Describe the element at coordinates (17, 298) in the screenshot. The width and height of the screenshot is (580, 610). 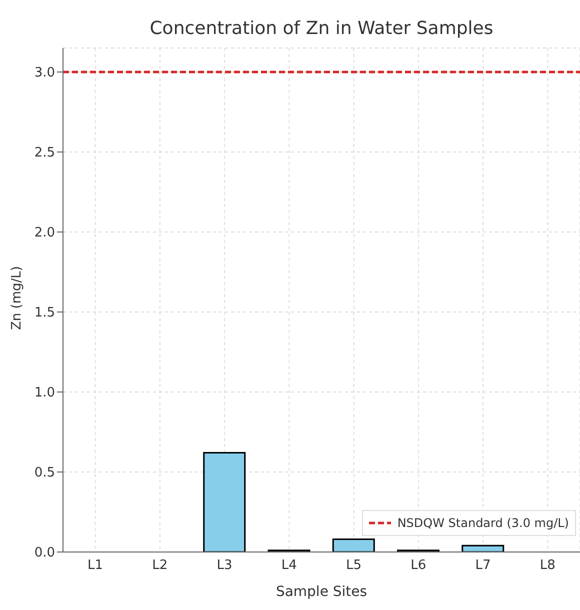
I see `y-axis-title: Zn (mg/L)` at that location.